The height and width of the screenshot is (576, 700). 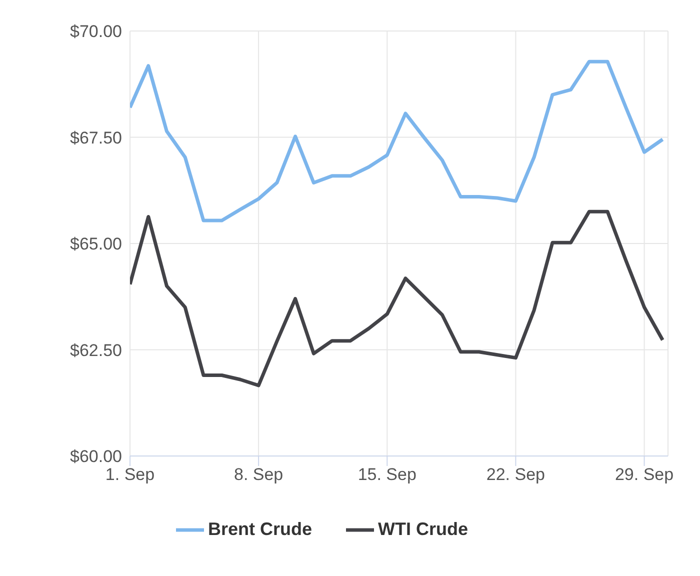 What do you see at coordinates (516, 474) in the screenshot?
I see `x-tick-label: 22. Sep` at bounding box center [516, 474].